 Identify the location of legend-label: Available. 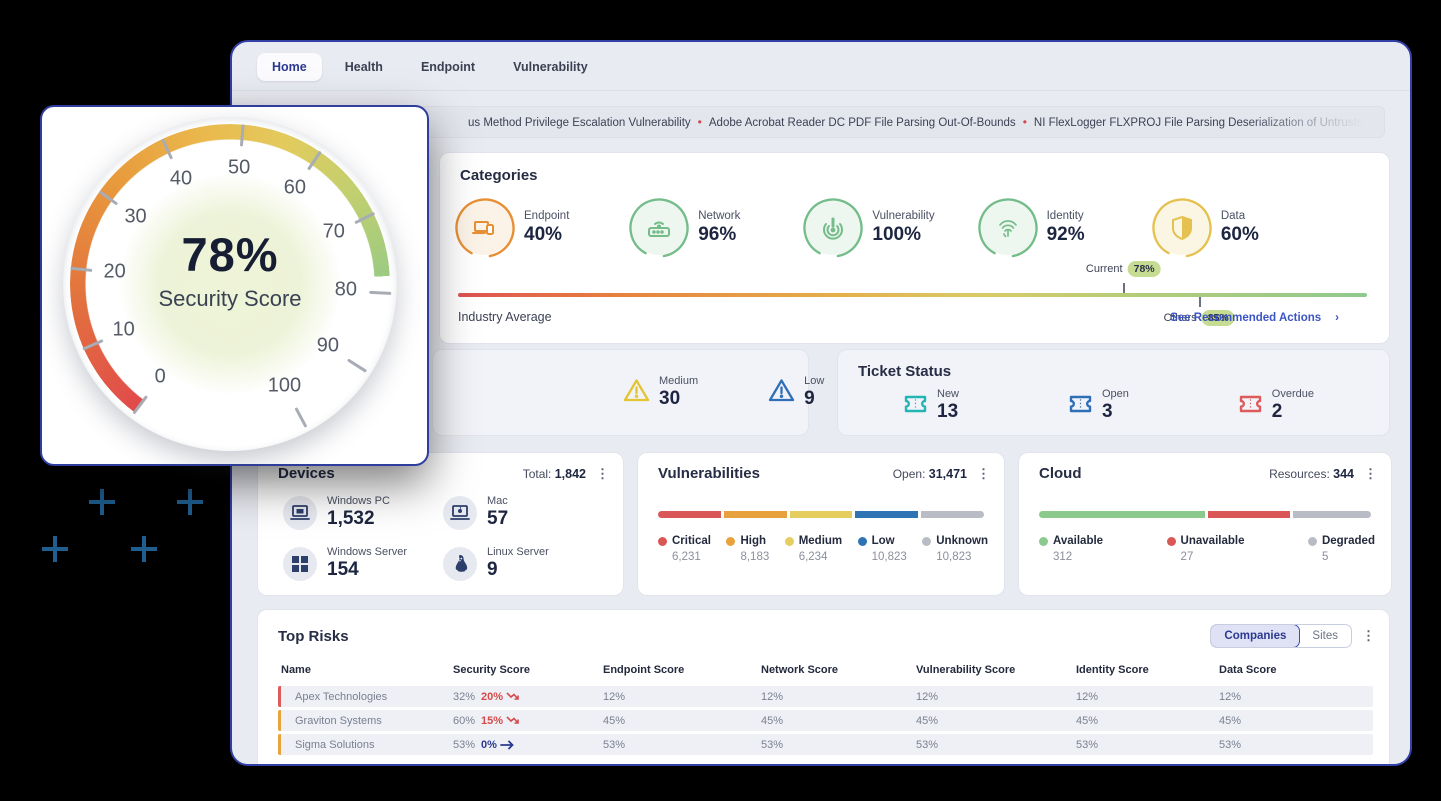
(1078, 541).